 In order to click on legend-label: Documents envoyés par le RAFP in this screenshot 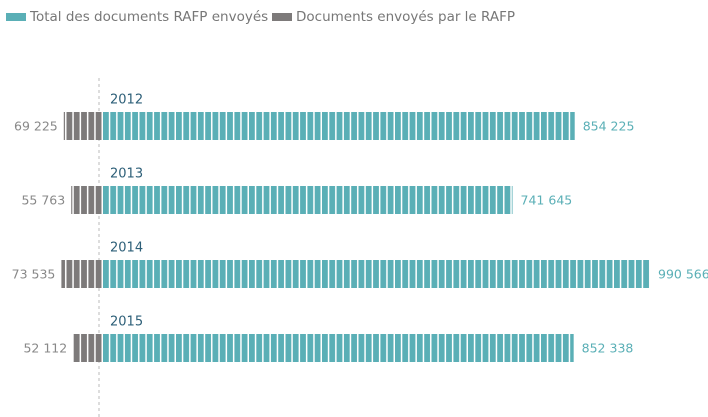, I will do `click(405, 17)`.